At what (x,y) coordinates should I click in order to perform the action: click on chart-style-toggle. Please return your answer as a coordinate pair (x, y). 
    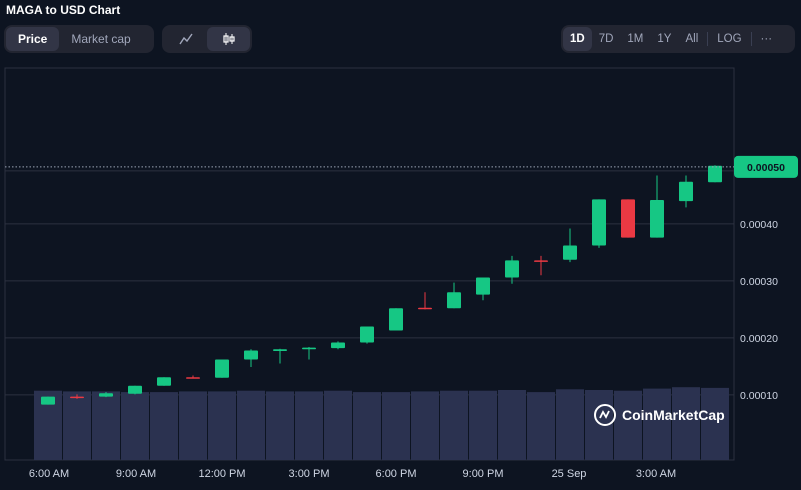
    Looking at the image, I should click on (207, 39).